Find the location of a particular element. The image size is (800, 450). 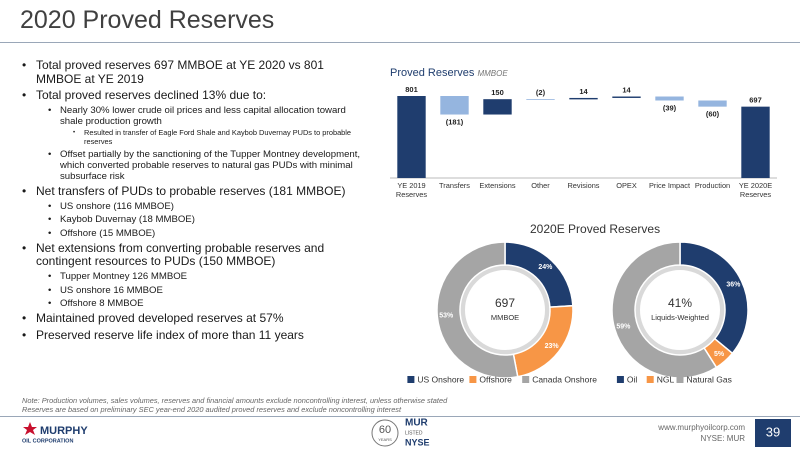

chart-title: Proved Reserves MMBOE is located at coordinates (449, 73).